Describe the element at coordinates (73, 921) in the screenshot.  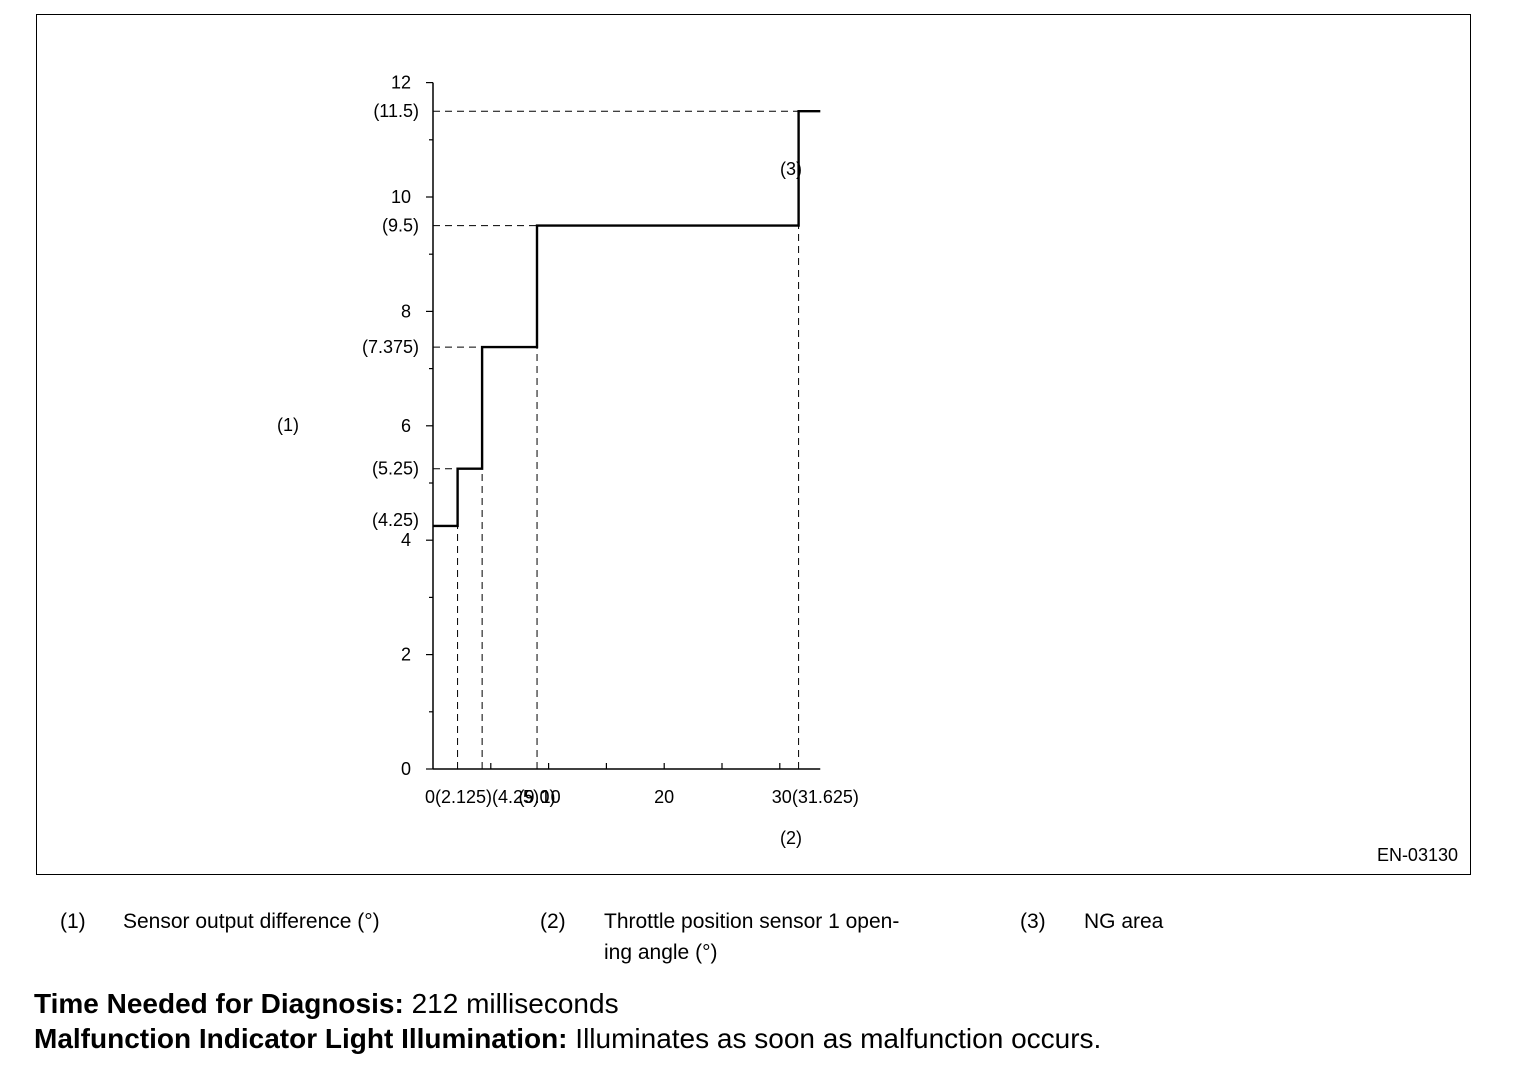
I see `legend-num: (1)` at that location.